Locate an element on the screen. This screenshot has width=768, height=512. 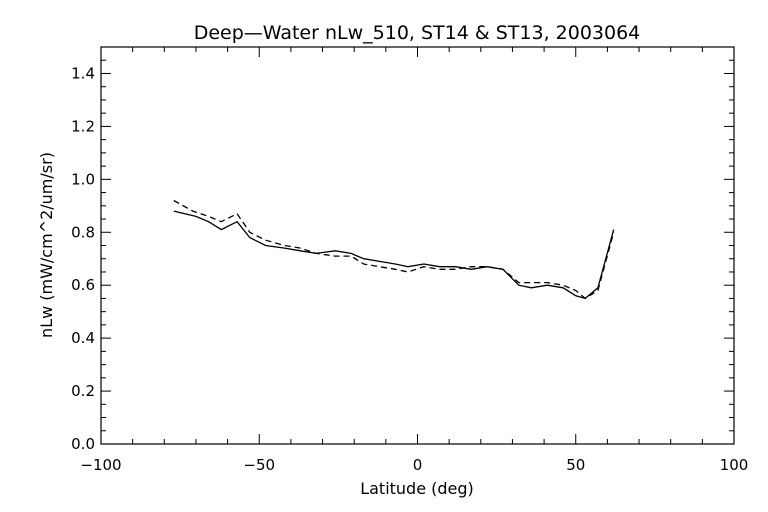
y-tick-label: 0.4 is located at coordinates (83, 338).